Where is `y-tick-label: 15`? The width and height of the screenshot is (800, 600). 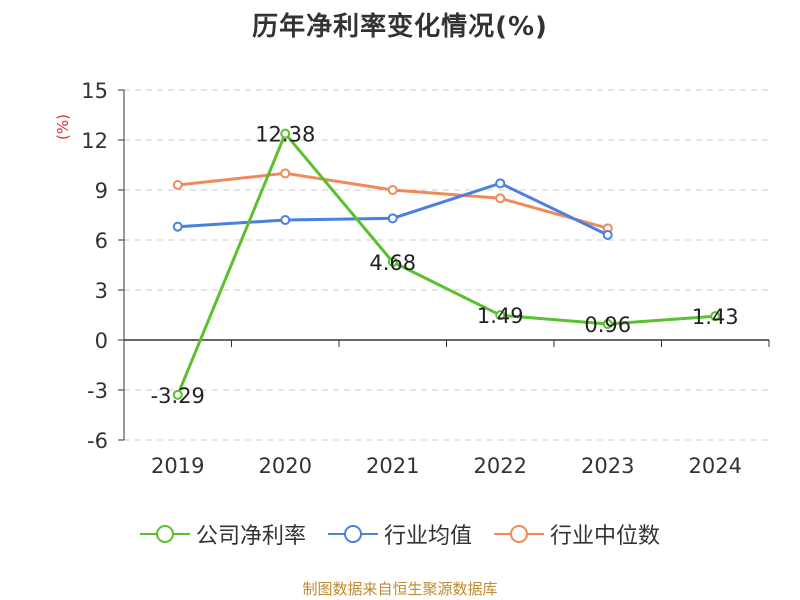 y-tick-label: 15 is located at coordinates (94, 91).